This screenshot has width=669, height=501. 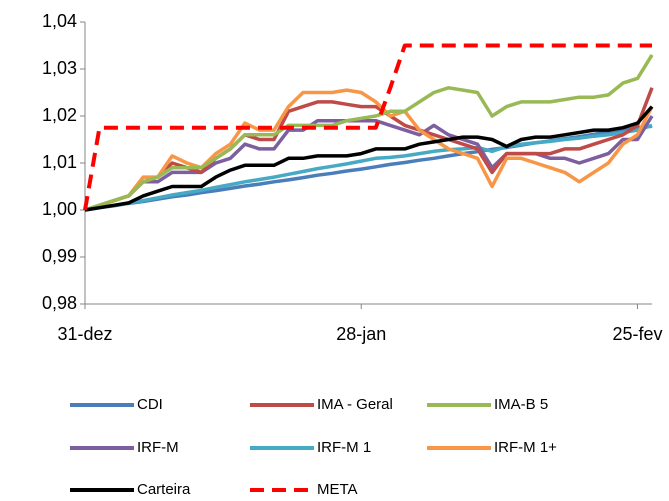 What do you see at coordinates (344, 447) in the screenshot?
I see `legend-label: IRF-M 1` at bounding box center [344, 447].